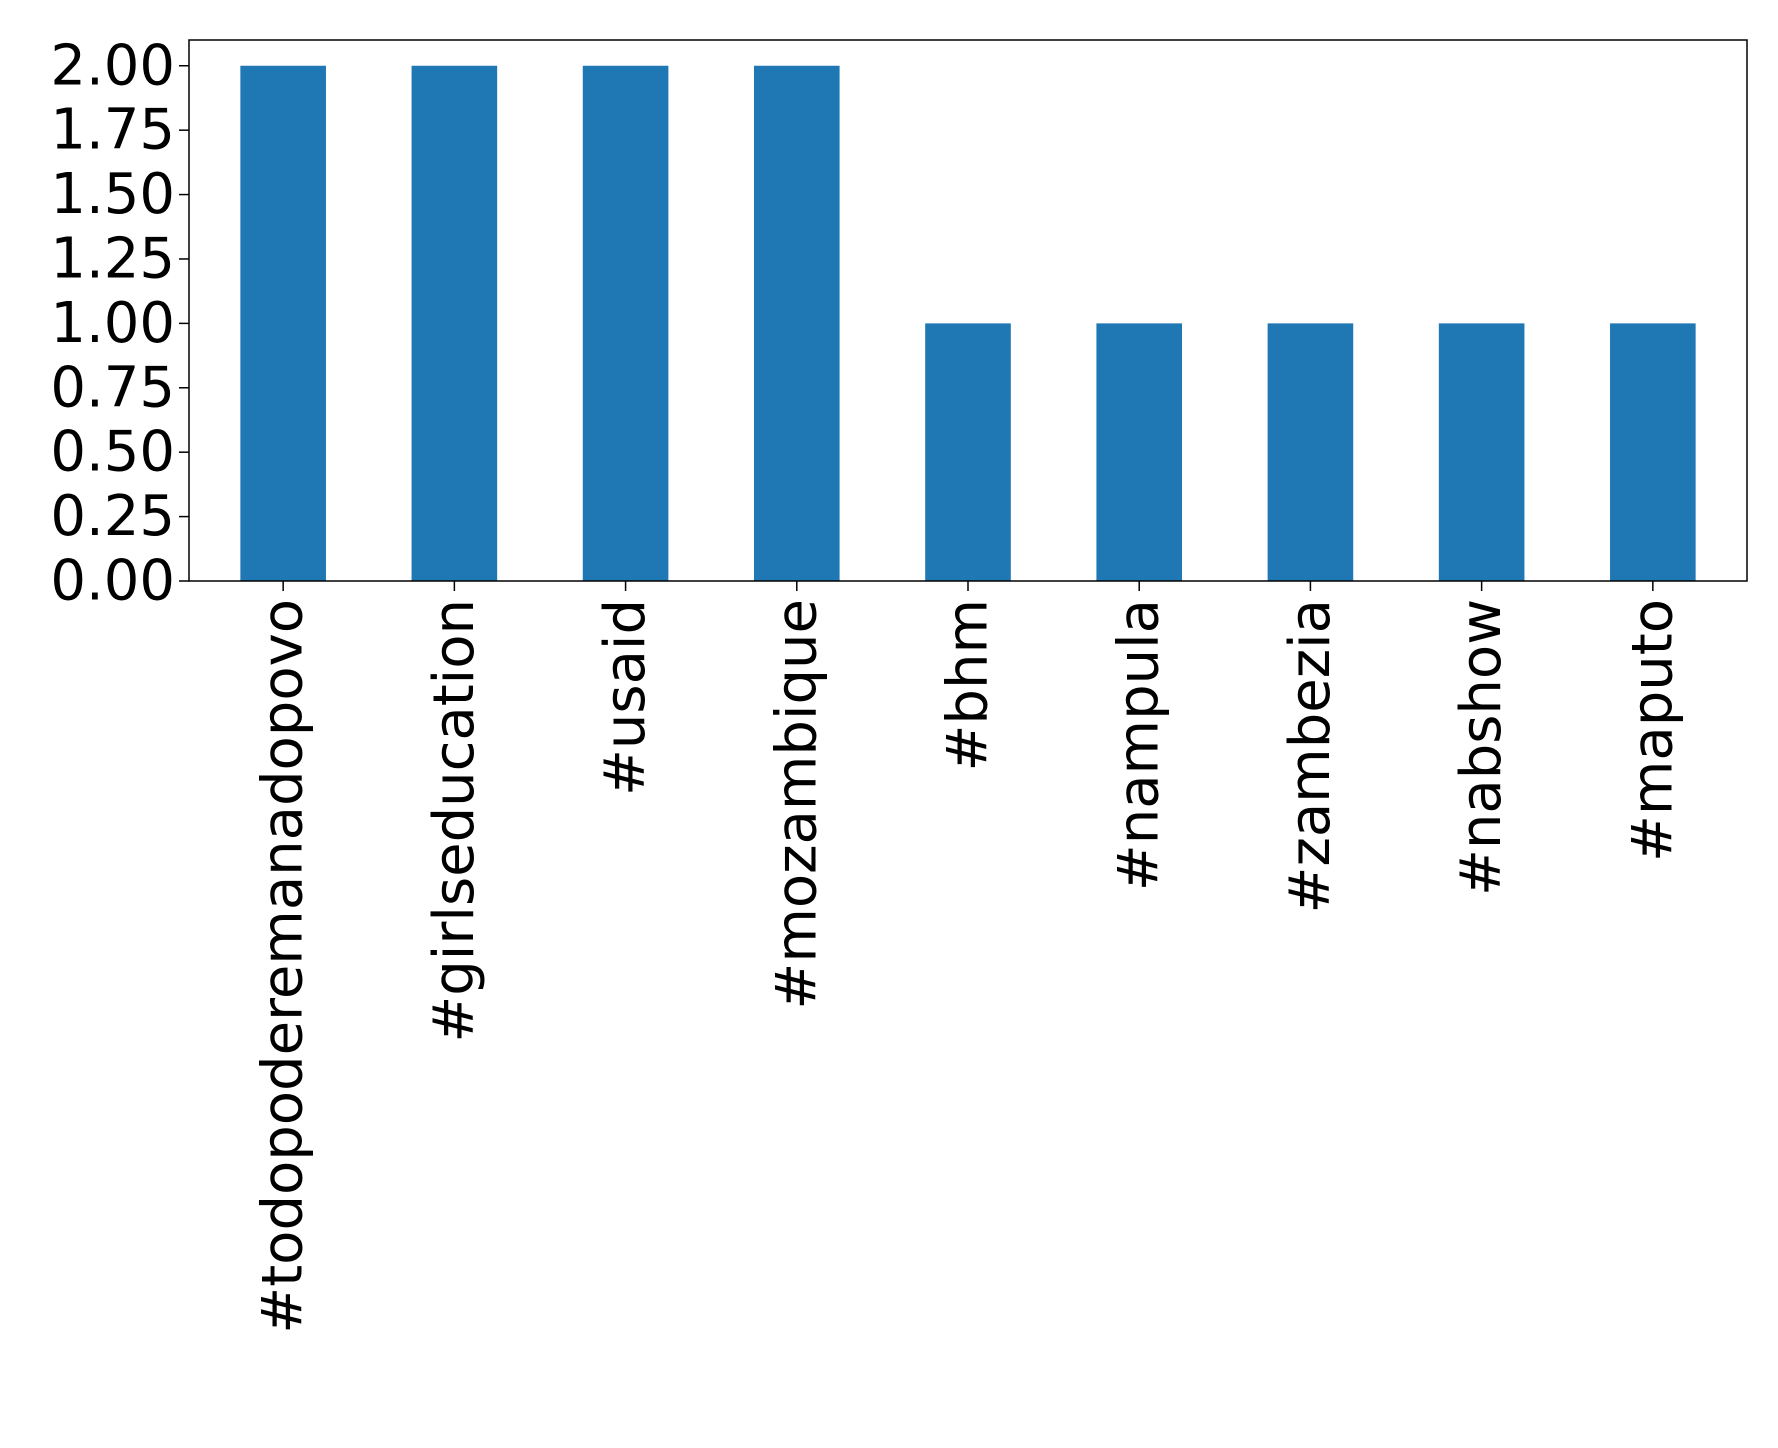 The height and width of the screenshot is (1448, 1778). Describe the element at coordinates (1310, 756) in the screenshot. I see `x-tick-label: #zambezia` at that location.